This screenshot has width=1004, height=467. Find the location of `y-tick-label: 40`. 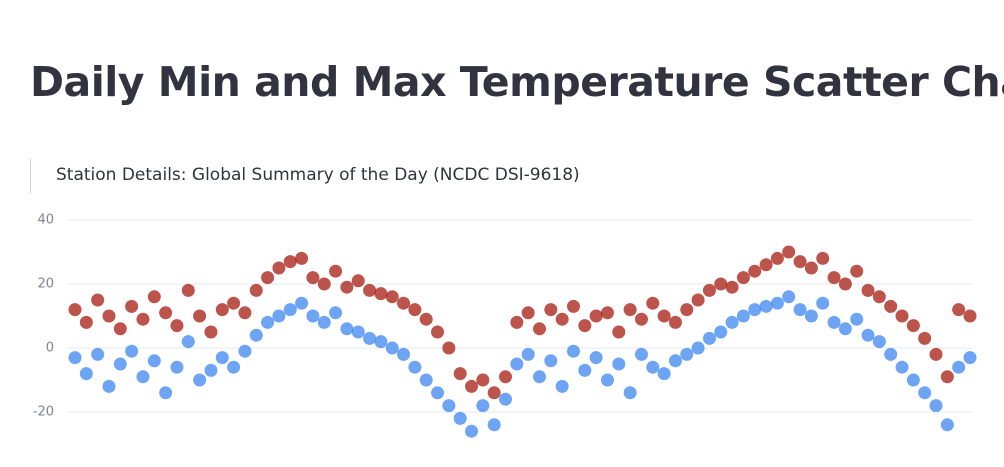

y-tick-label: 40 is located at coordinates (45, 220).